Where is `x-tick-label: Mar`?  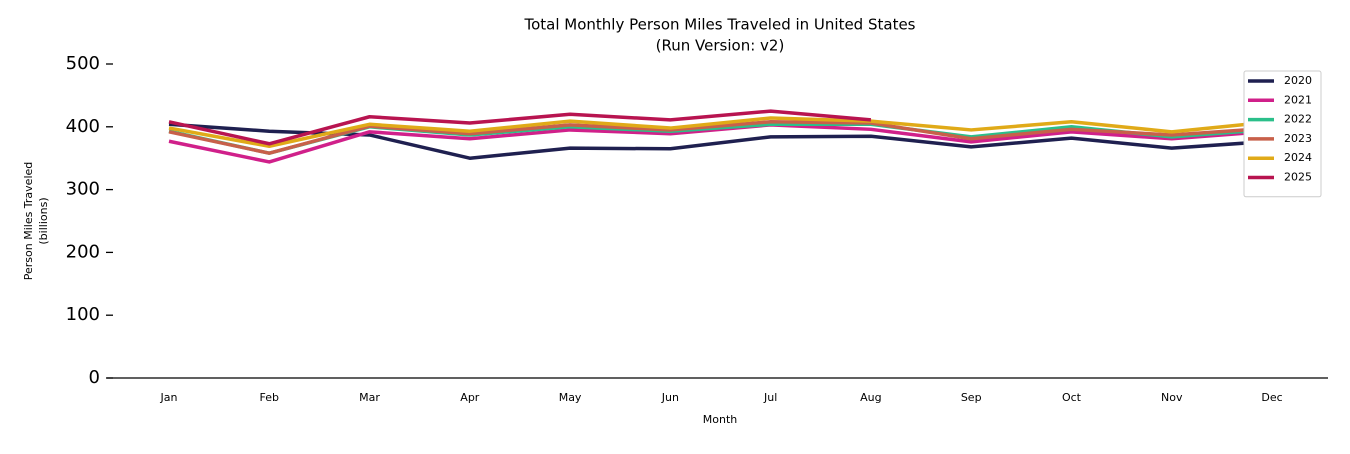 x-tick-label: Mar is located at coordinates (369, 397).